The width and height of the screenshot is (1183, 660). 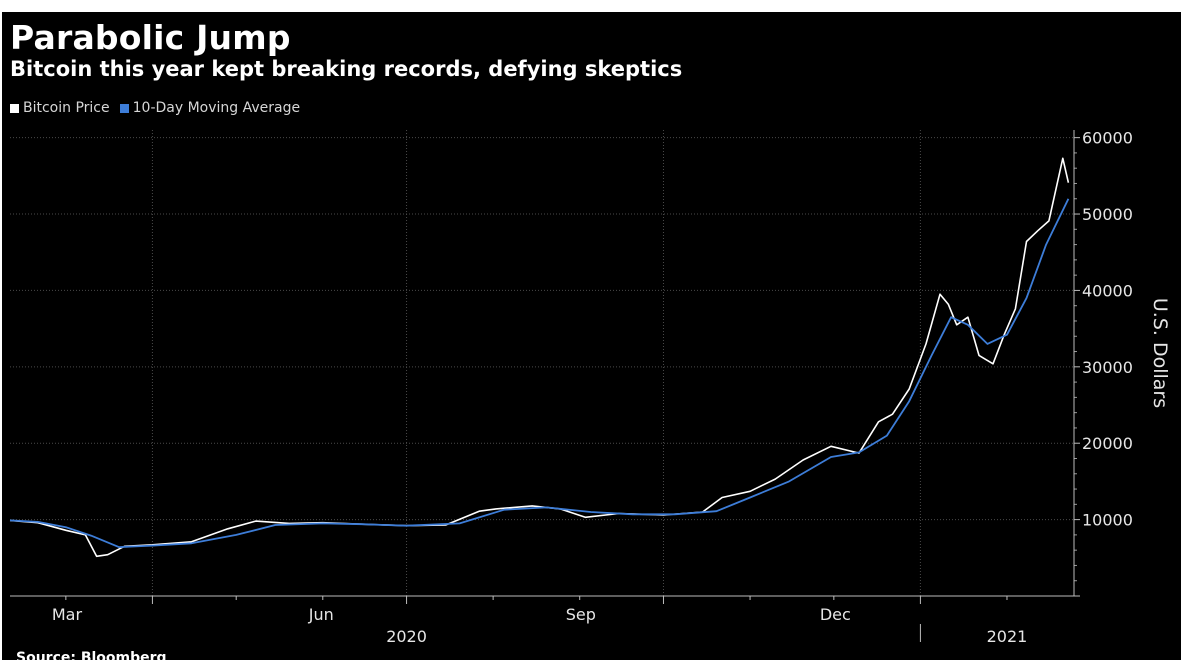 What do you see at coordinates (1107, 443) in the screenshot?
I see `tick-label-y-20000: 20000` at bounding box center [1107, 443].